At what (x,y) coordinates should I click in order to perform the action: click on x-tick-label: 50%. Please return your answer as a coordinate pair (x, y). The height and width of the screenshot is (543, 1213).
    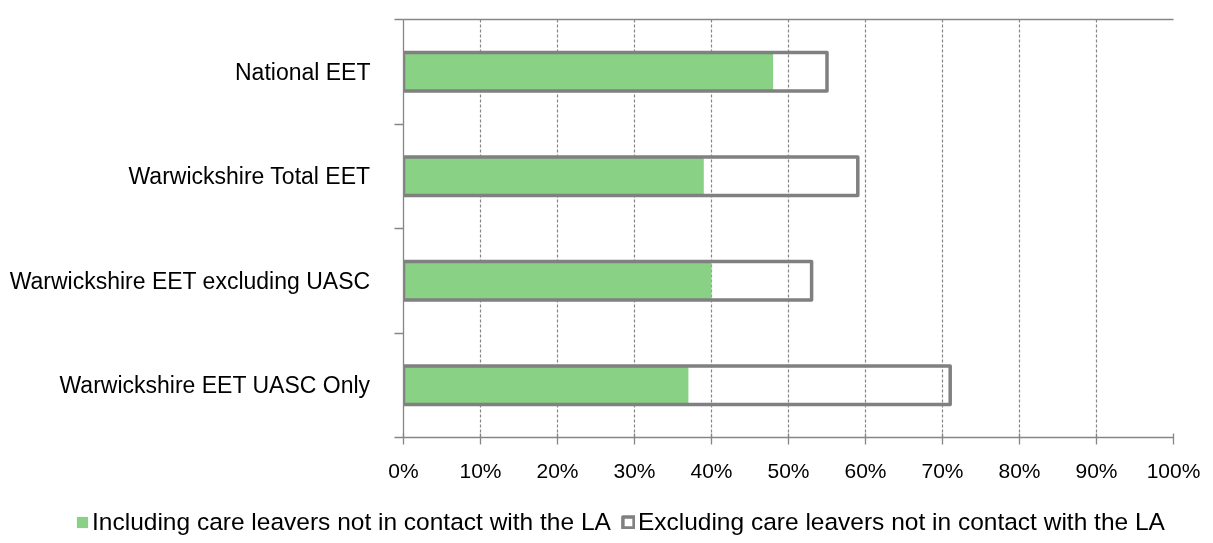
    Looking at the image, I should click on (788, 470).